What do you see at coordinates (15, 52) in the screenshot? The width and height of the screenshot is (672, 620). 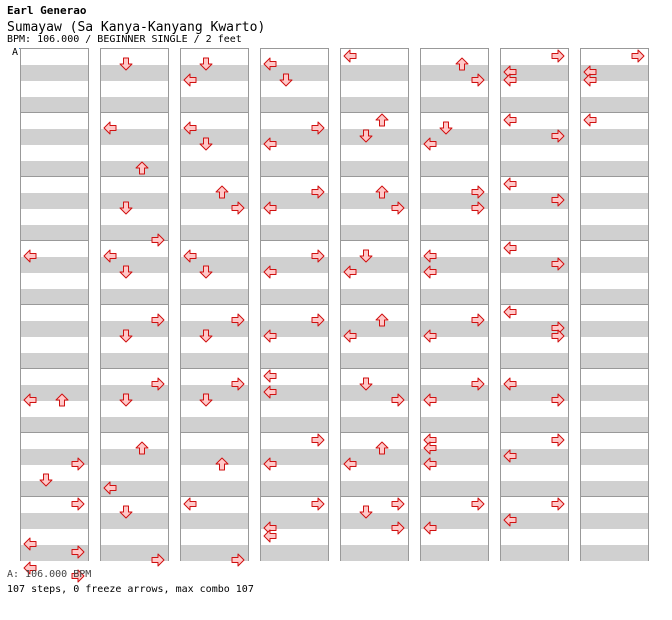 I see `bpm-marker: A` at bounding box center [15, 52].